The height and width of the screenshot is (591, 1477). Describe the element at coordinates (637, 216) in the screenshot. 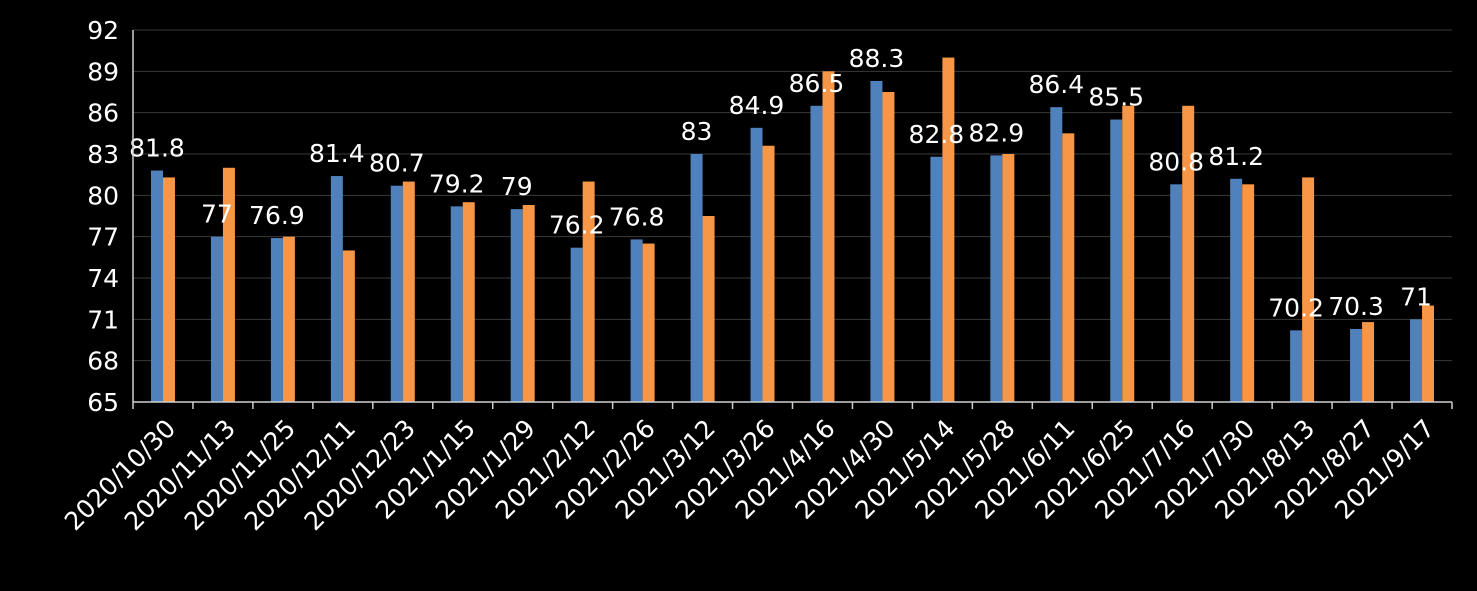

I see `data-label: 76.8` at that location.